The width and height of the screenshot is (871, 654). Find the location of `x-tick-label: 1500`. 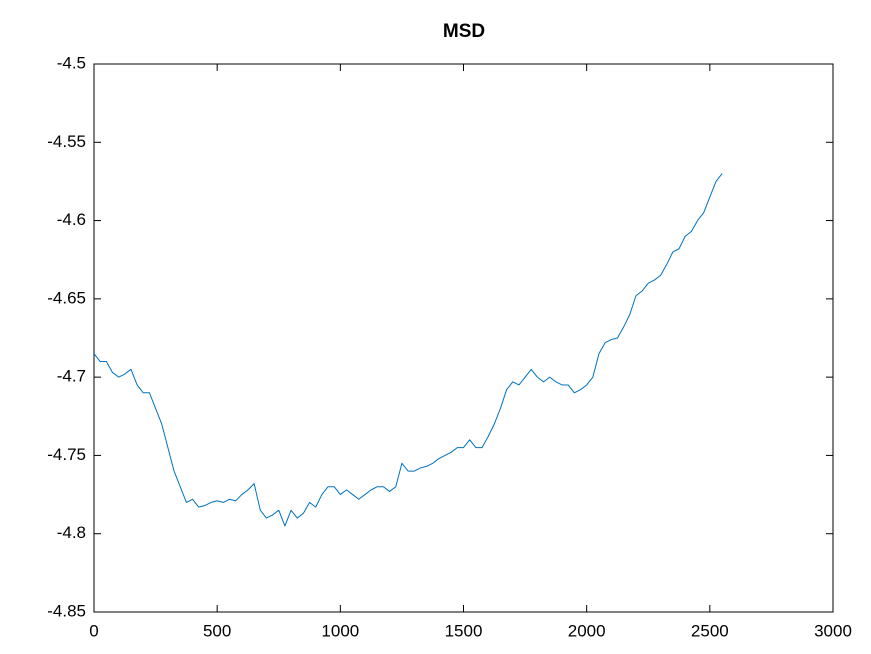

x-tick-label: 1500 is located at coordinates (464, 630).